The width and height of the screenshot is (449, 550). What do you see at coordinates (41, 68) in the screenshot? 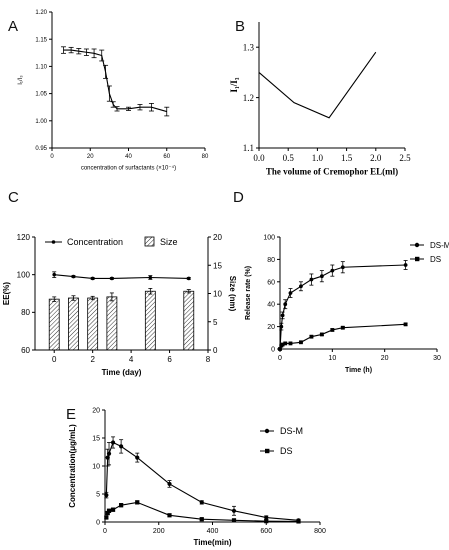
I see `y-tick-label: 1.10` at bounding box center [41, 68].